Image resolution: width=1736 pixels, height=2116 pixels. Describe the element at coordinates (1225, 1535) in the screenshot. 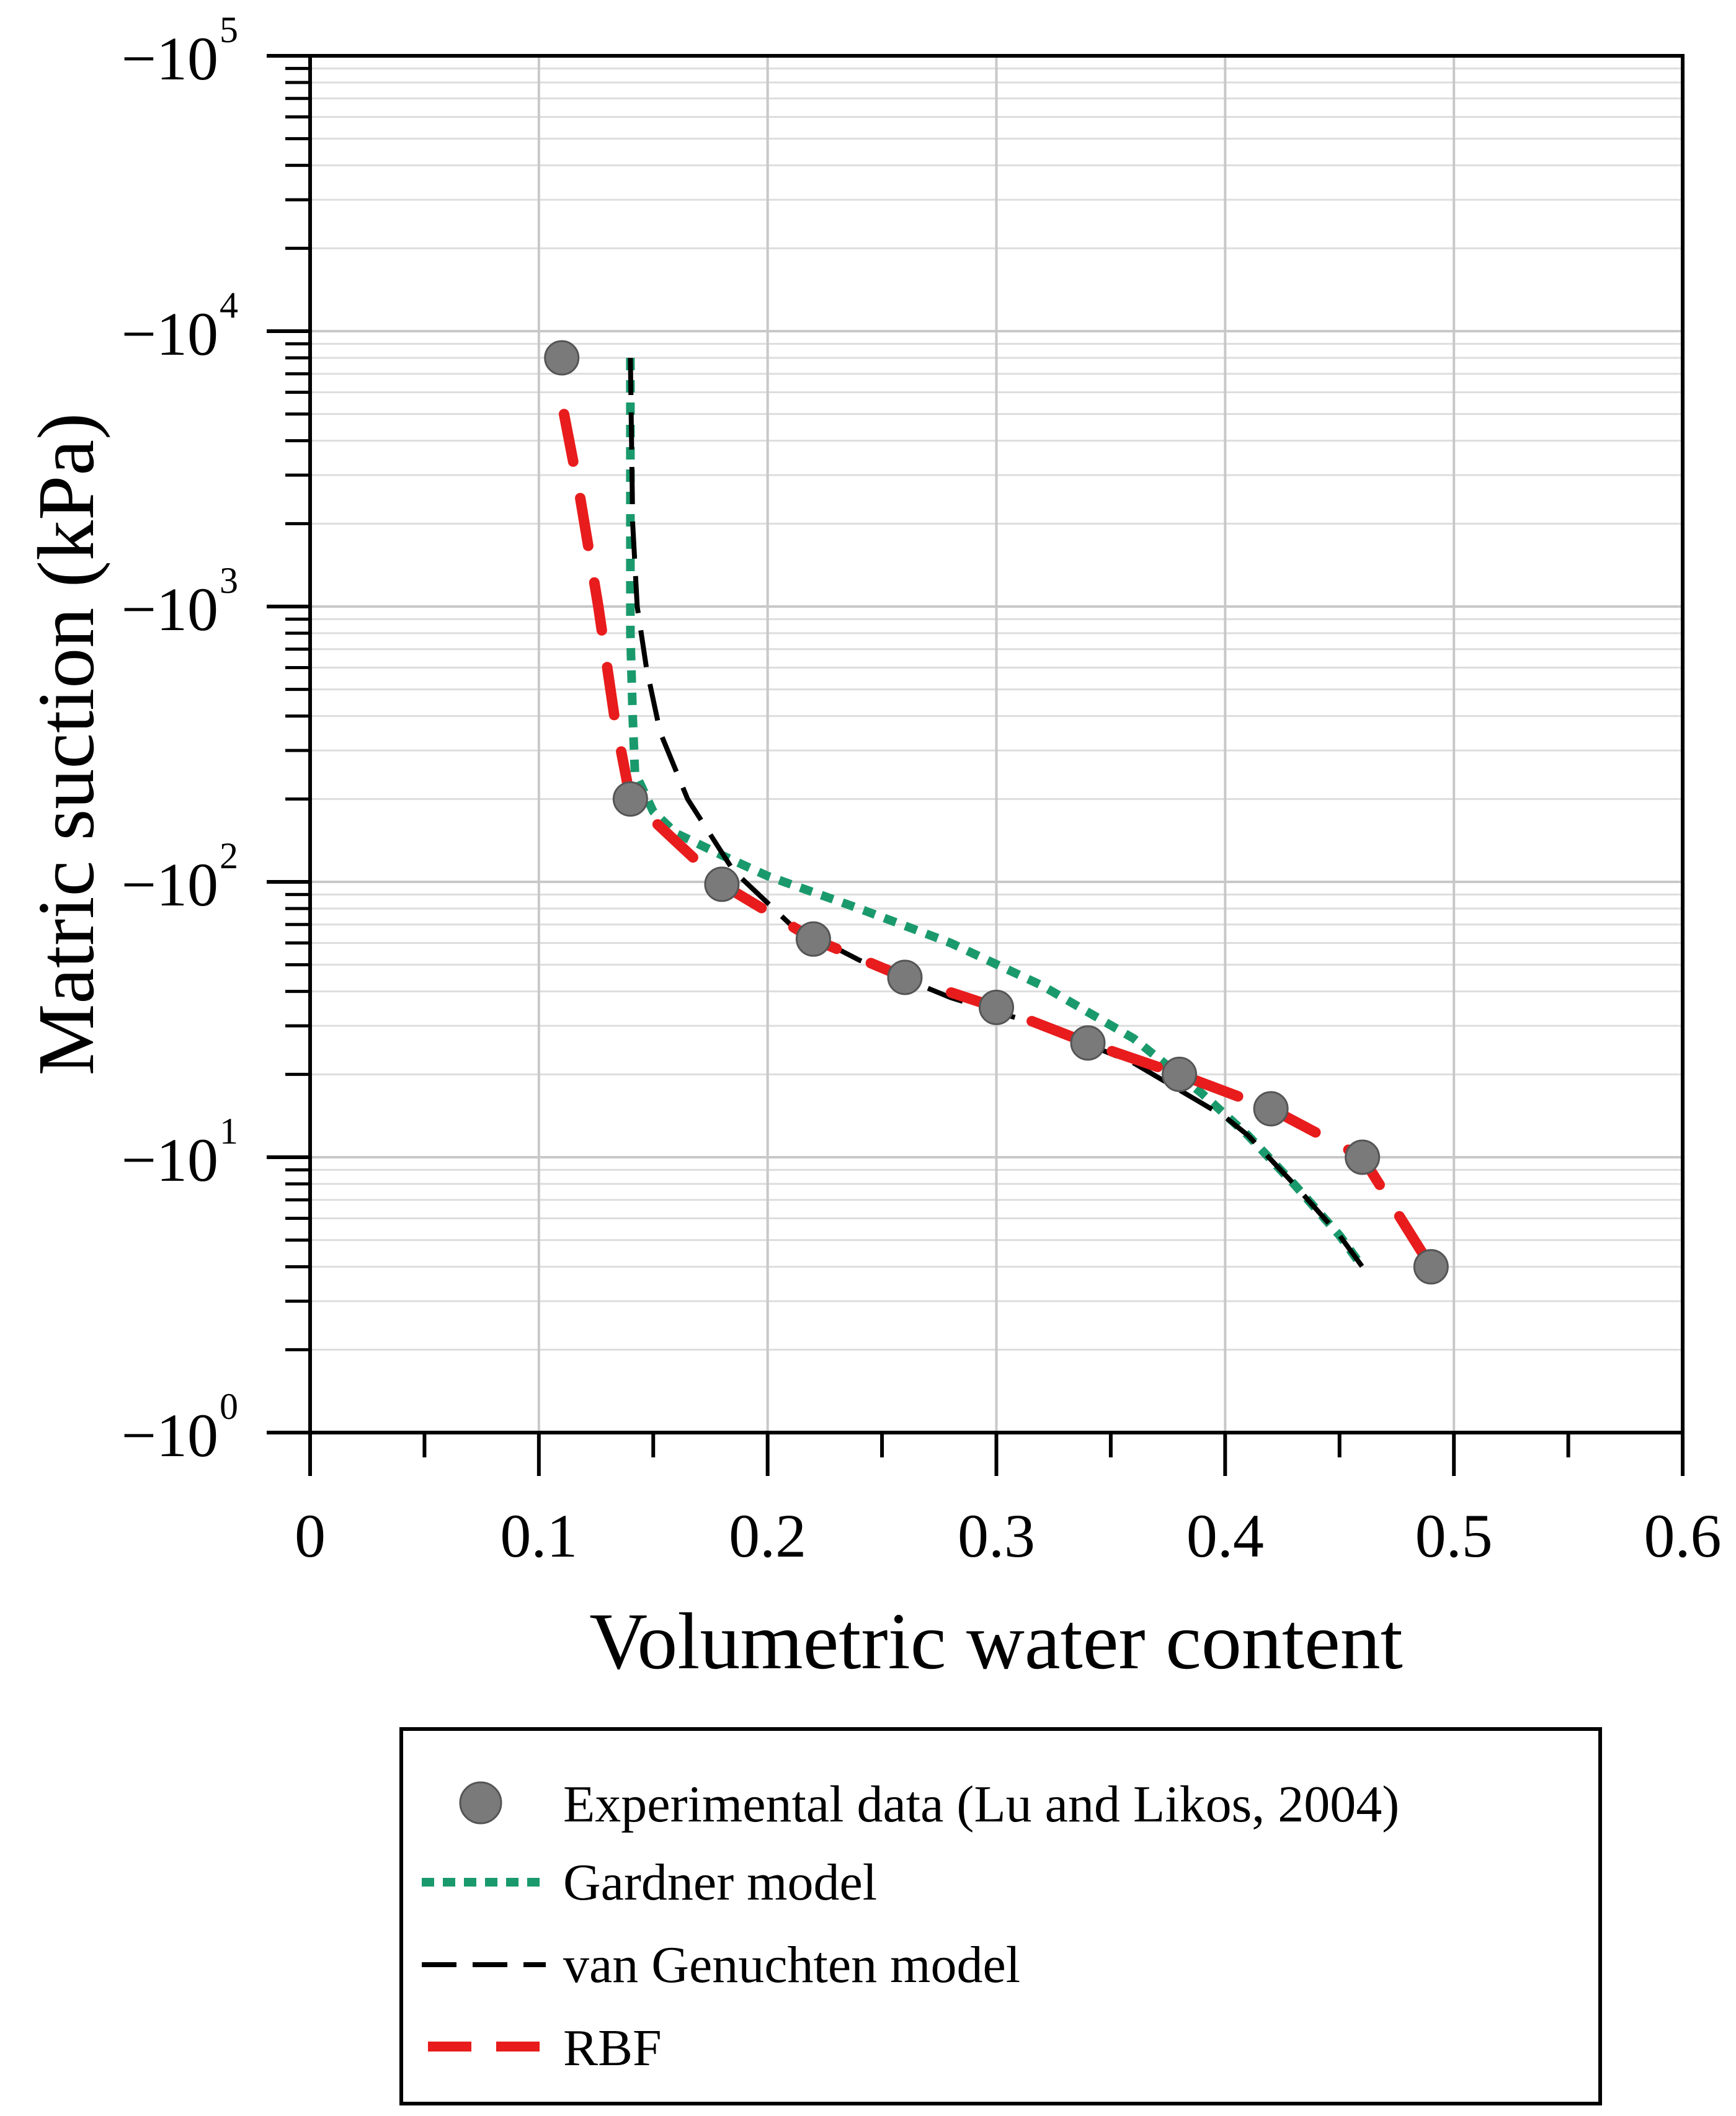

I see `x-tick-label: 0.4` at that location.